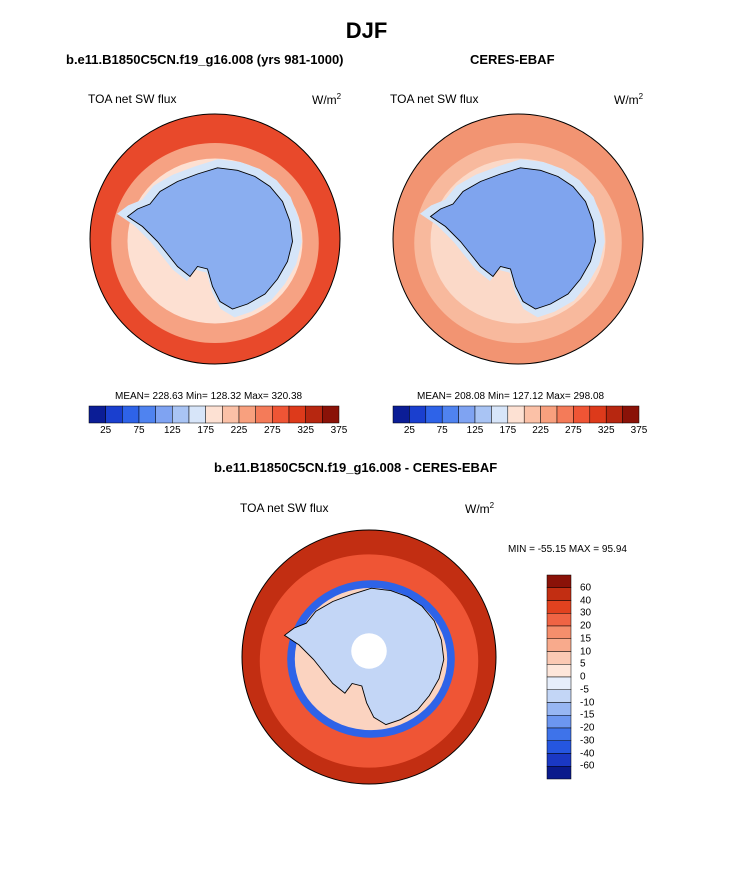  What do you see at coordinates (327, 99) in the screenshot?
I see `panel-1-units: W/m2` at bounding box center [327, 99].